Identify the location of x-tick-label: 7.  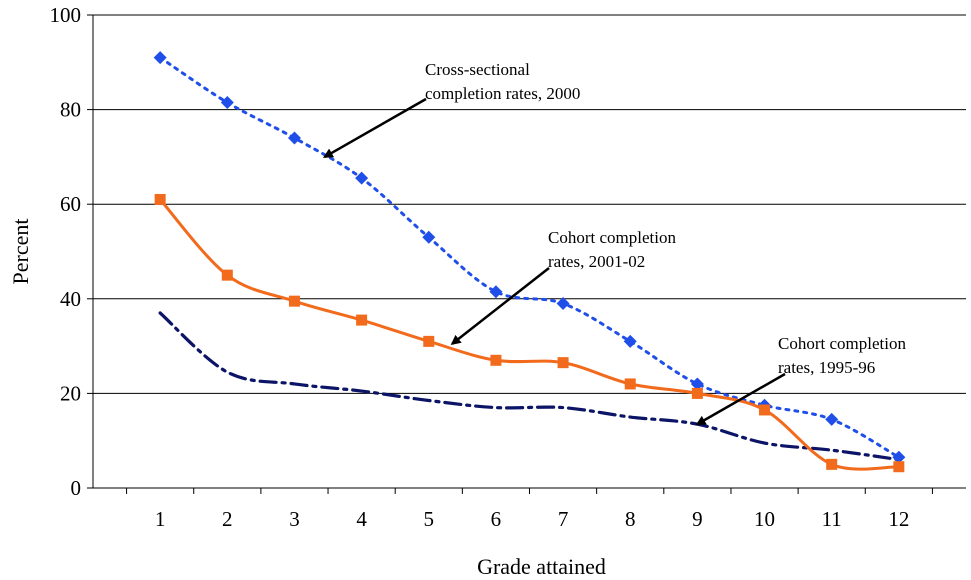
(563, 519).